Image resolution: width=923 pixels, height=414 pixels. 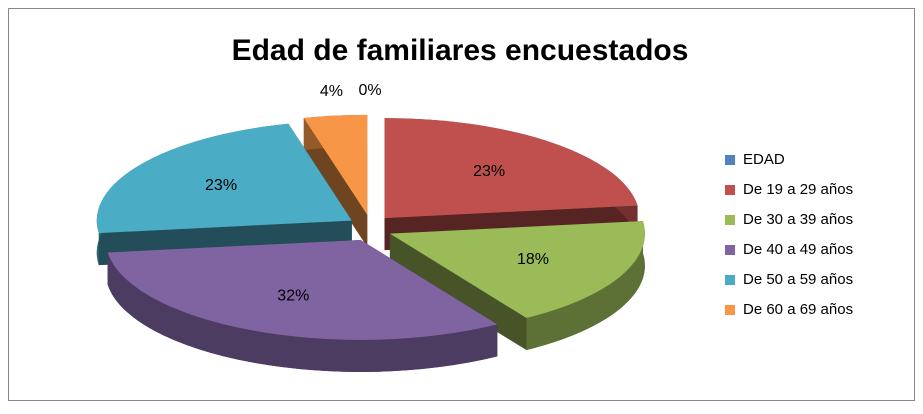 I want to click on legend-label: De 60 a 69 años, so click(x=798, y=309).